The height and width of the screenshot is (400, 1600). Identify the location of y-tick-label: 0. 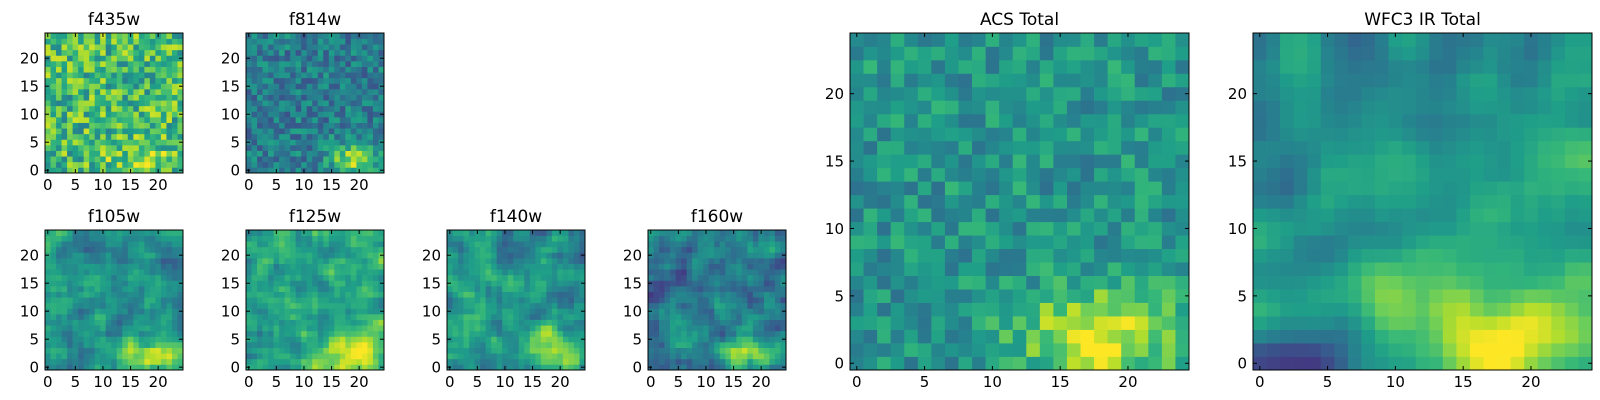
(436, 368).